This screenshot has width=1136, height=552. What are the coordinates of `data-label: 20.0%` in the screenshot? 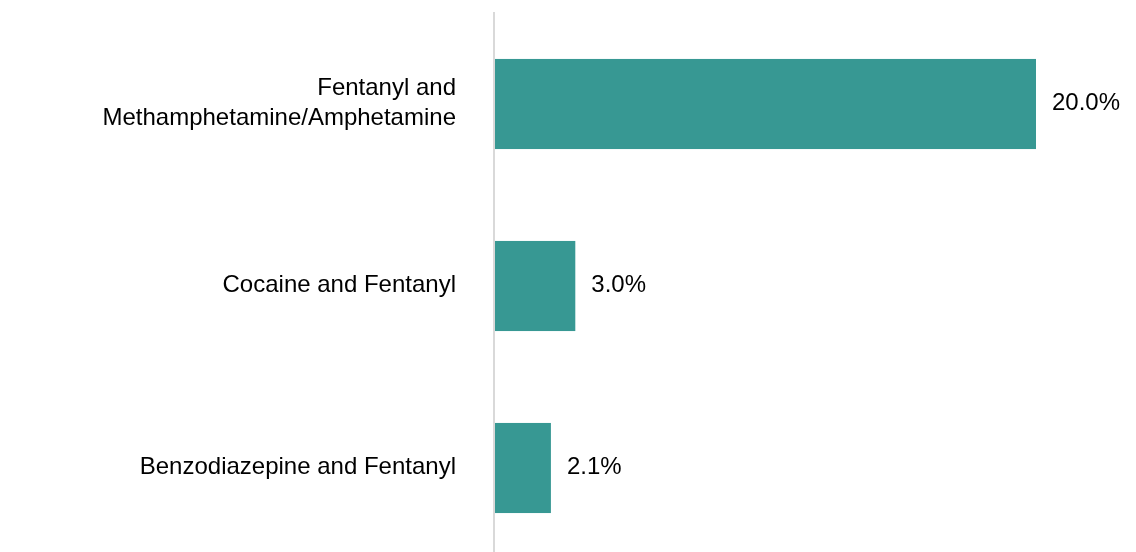 It's located at (1086, 102).